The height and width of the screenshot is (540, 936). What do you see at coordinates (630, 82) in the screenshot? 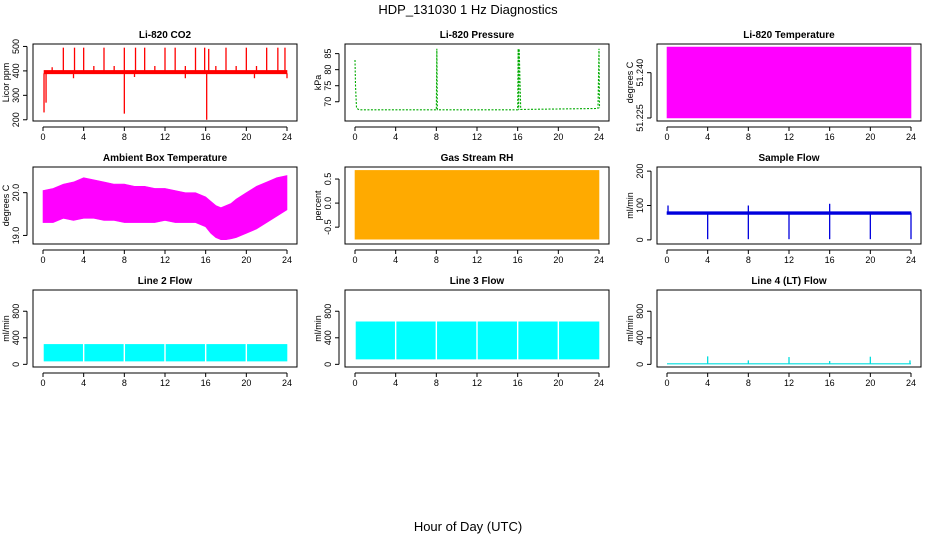
I see `y-axis-label: degrees C` at bounding box center [630, 82].